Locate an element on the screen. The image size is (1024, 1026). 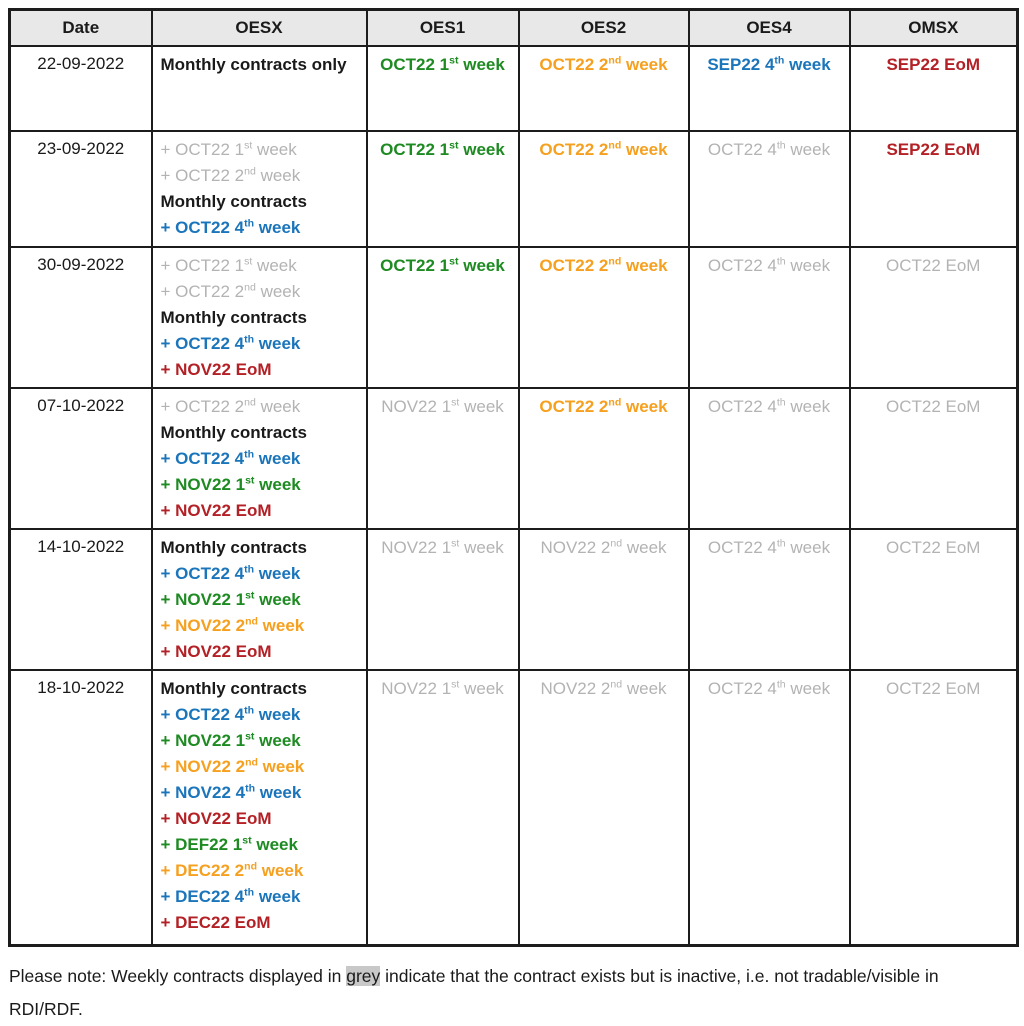
column-header-oes1: OES1 is located at coordinates (442, 27).